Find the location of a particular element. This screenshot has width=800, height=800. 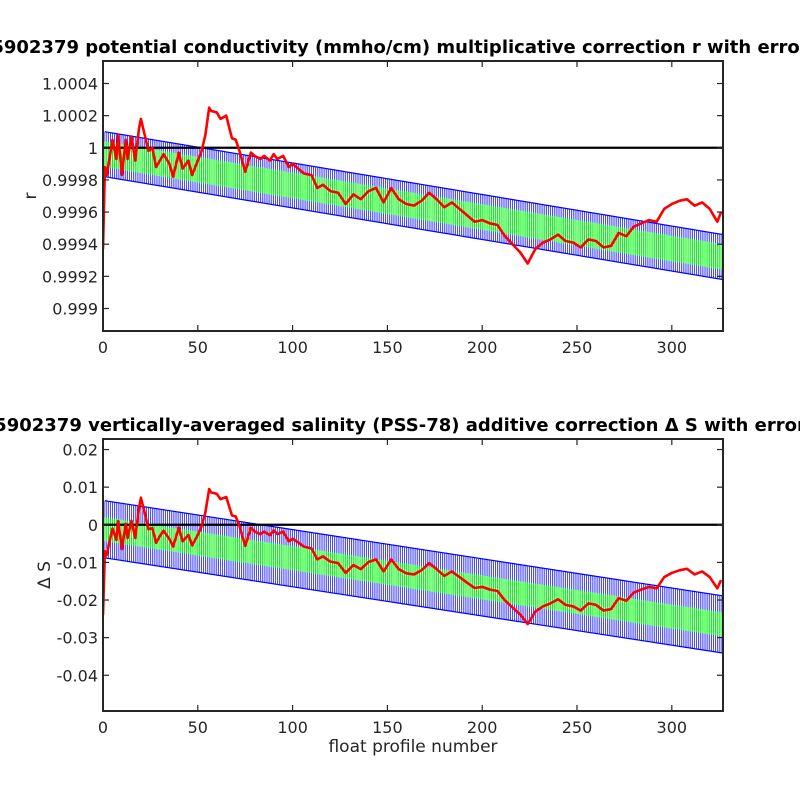

fit-band is located at coordinates (413, 577).